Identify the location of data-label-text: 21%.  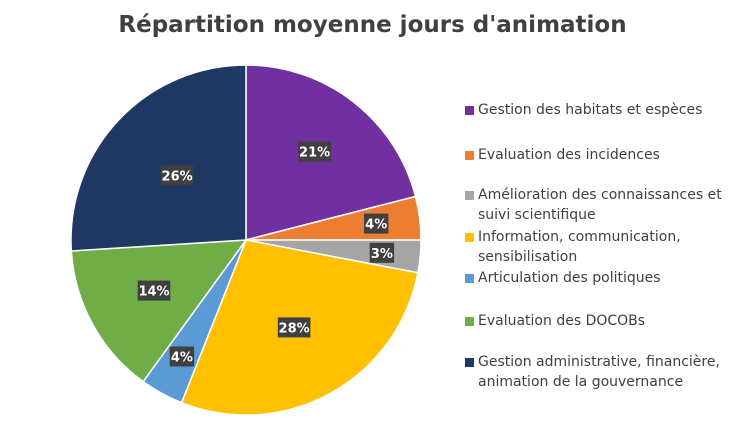
(314, 153).